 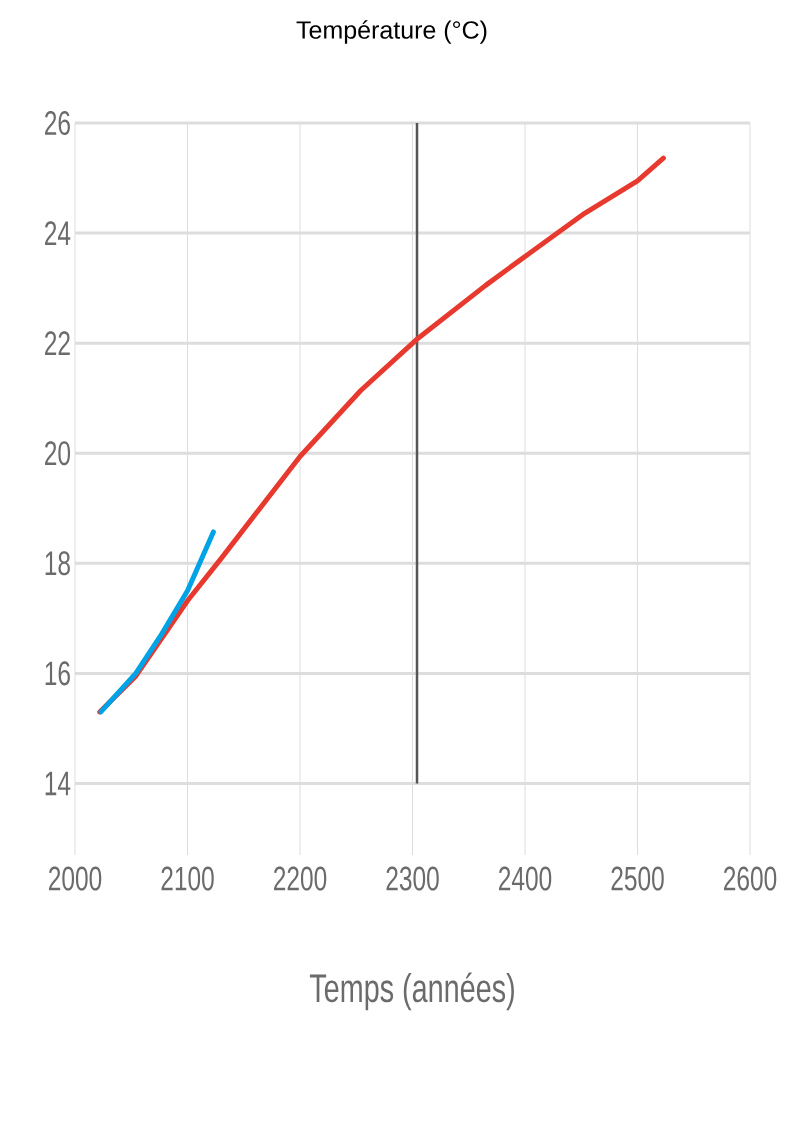 I want to click on chart-title: Température (°C), so click(x=391, y=32).